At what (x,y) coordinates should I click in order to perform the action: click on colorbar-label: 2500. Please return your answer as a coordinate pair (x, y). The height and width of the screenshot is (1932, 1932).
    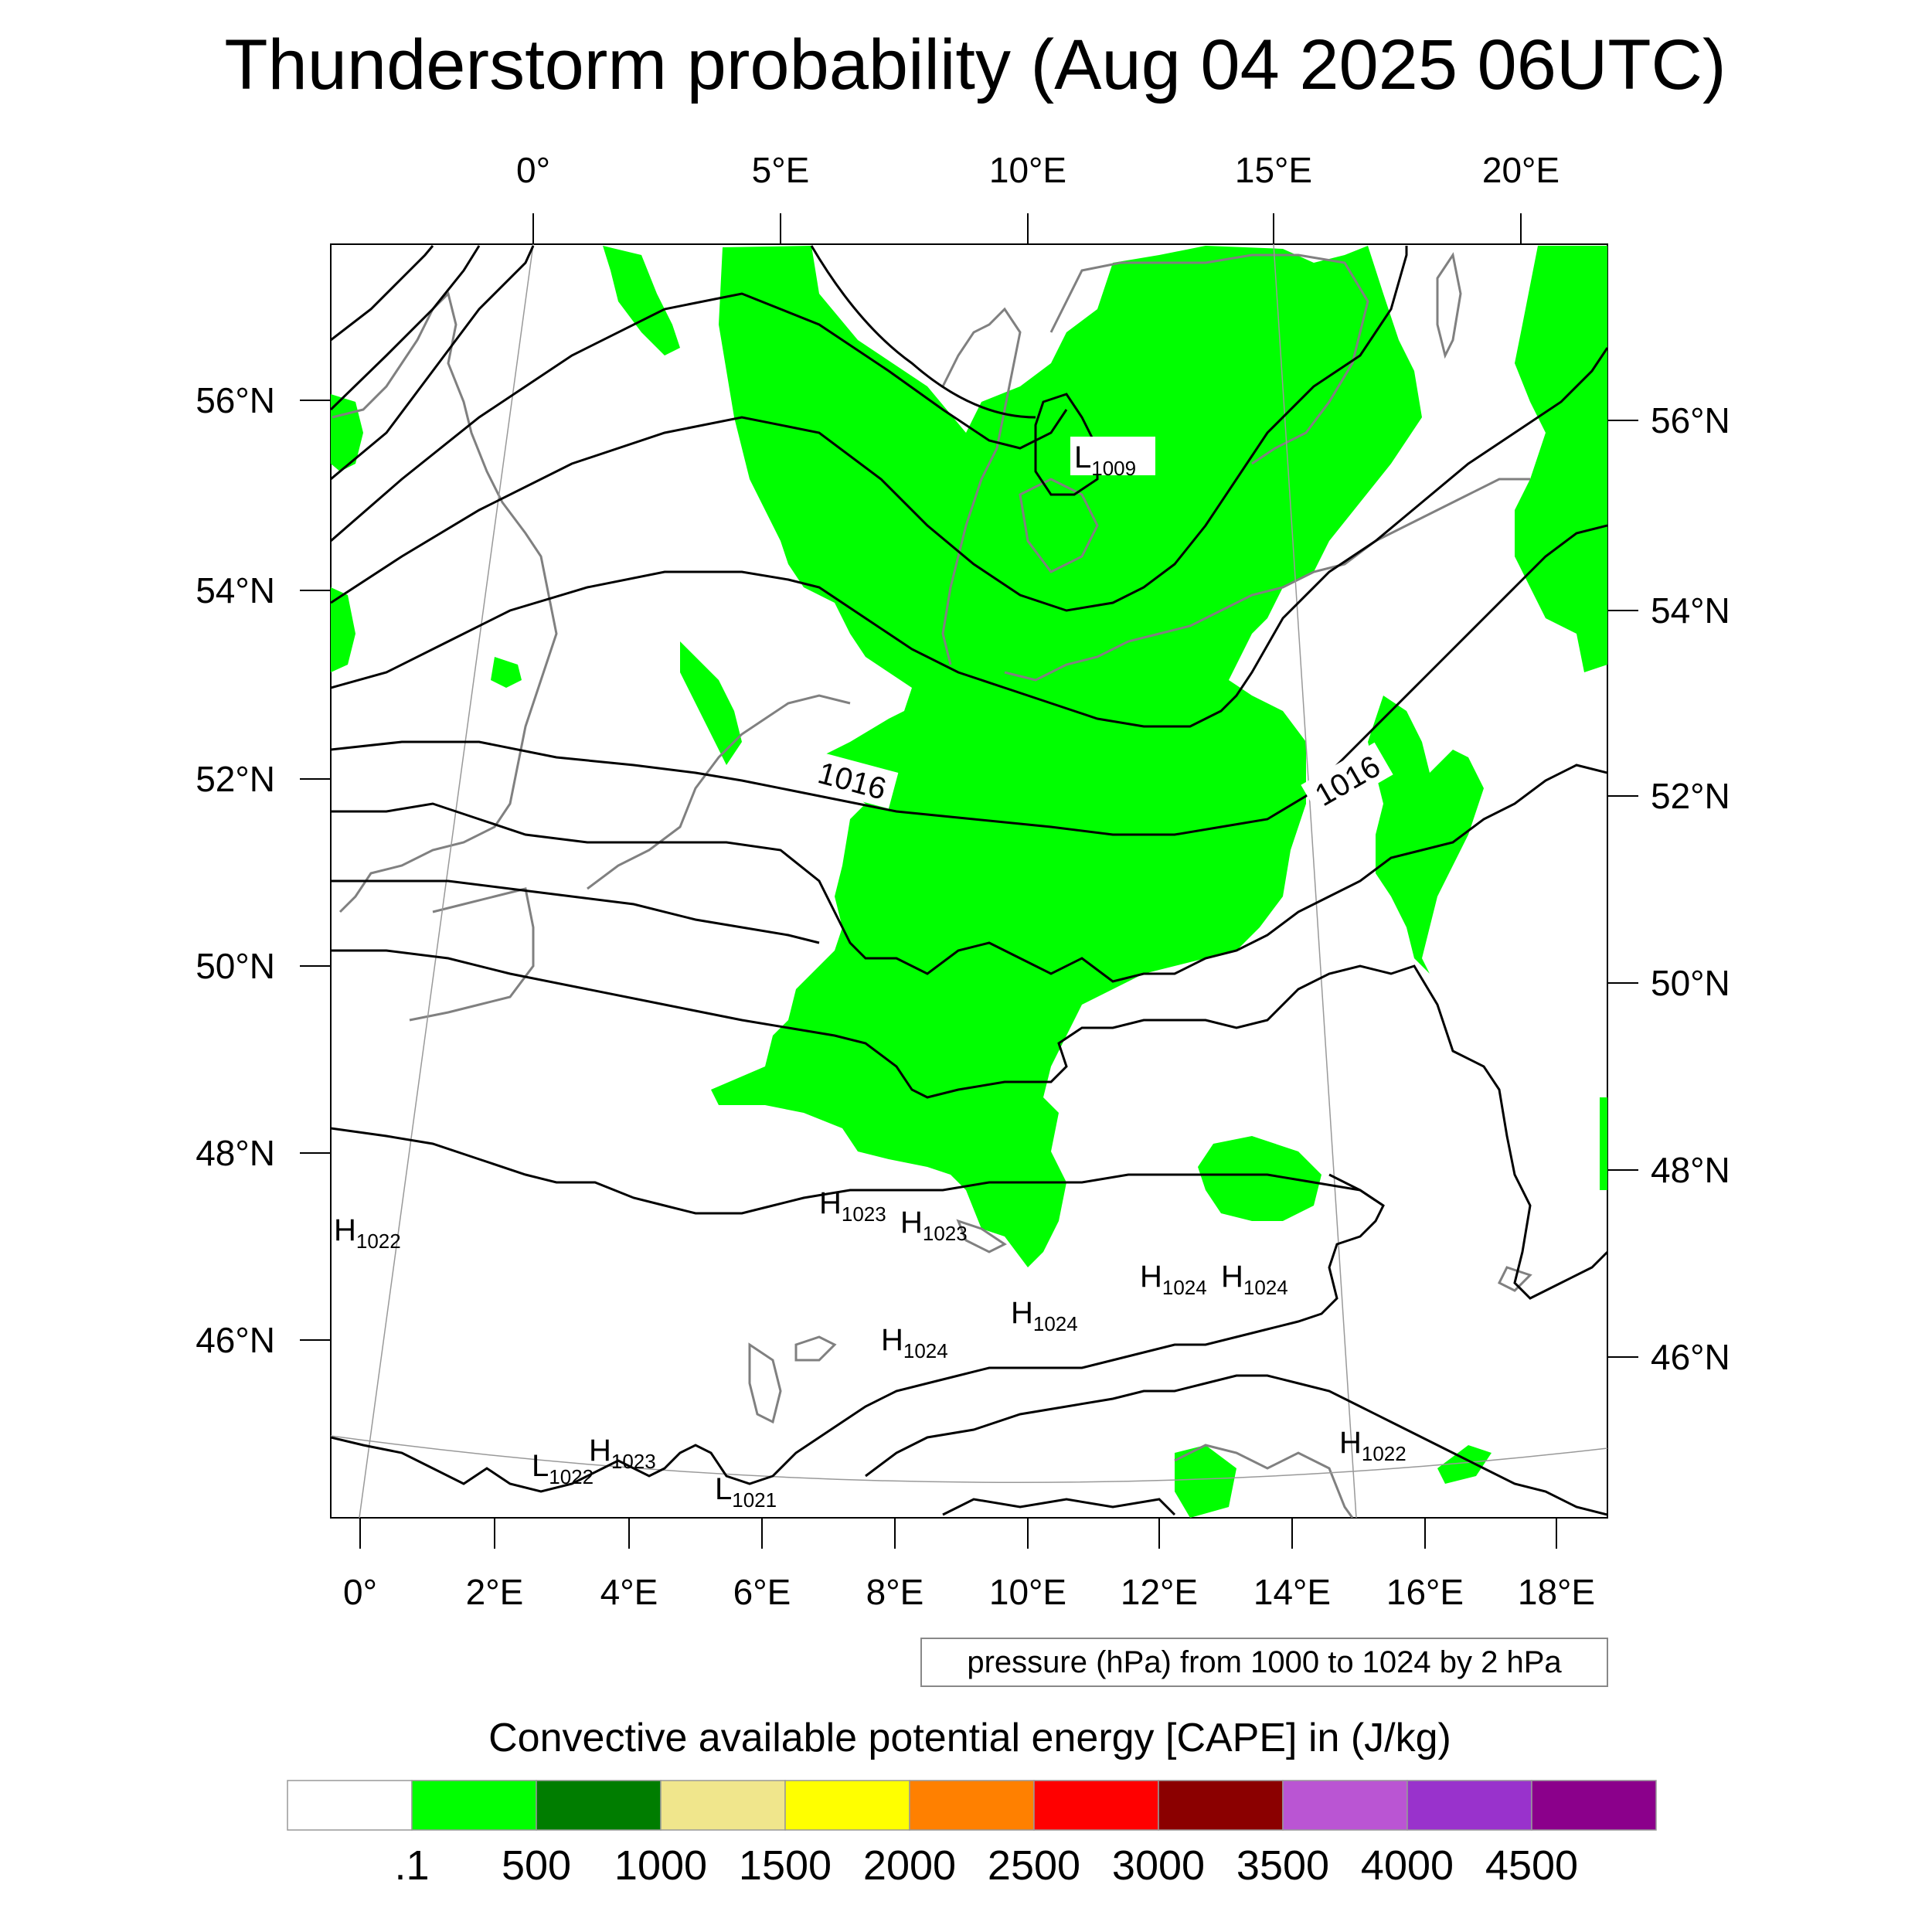
    Looking at the image, I should click on (1034, 1866).